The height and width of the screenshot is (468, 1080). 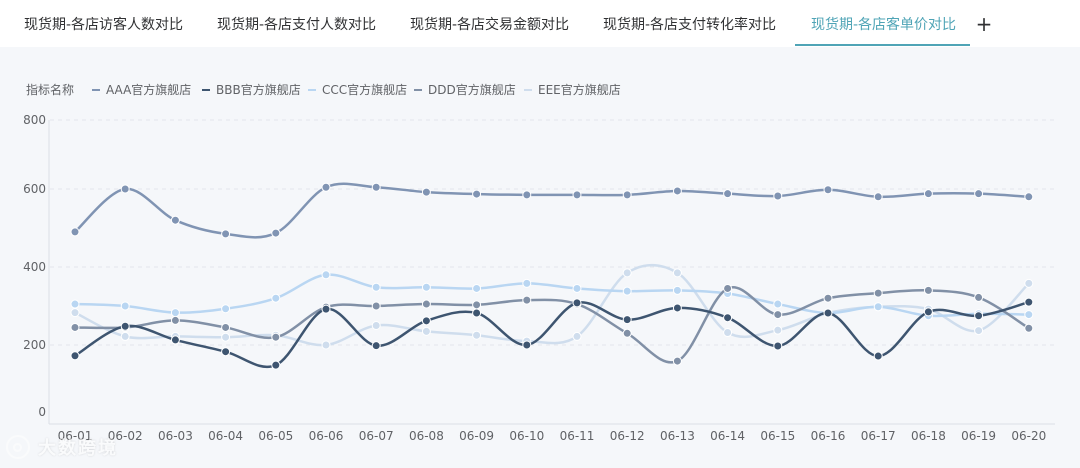 I want to click on x-tick-label: 06-09, so click(x=476, y=436).